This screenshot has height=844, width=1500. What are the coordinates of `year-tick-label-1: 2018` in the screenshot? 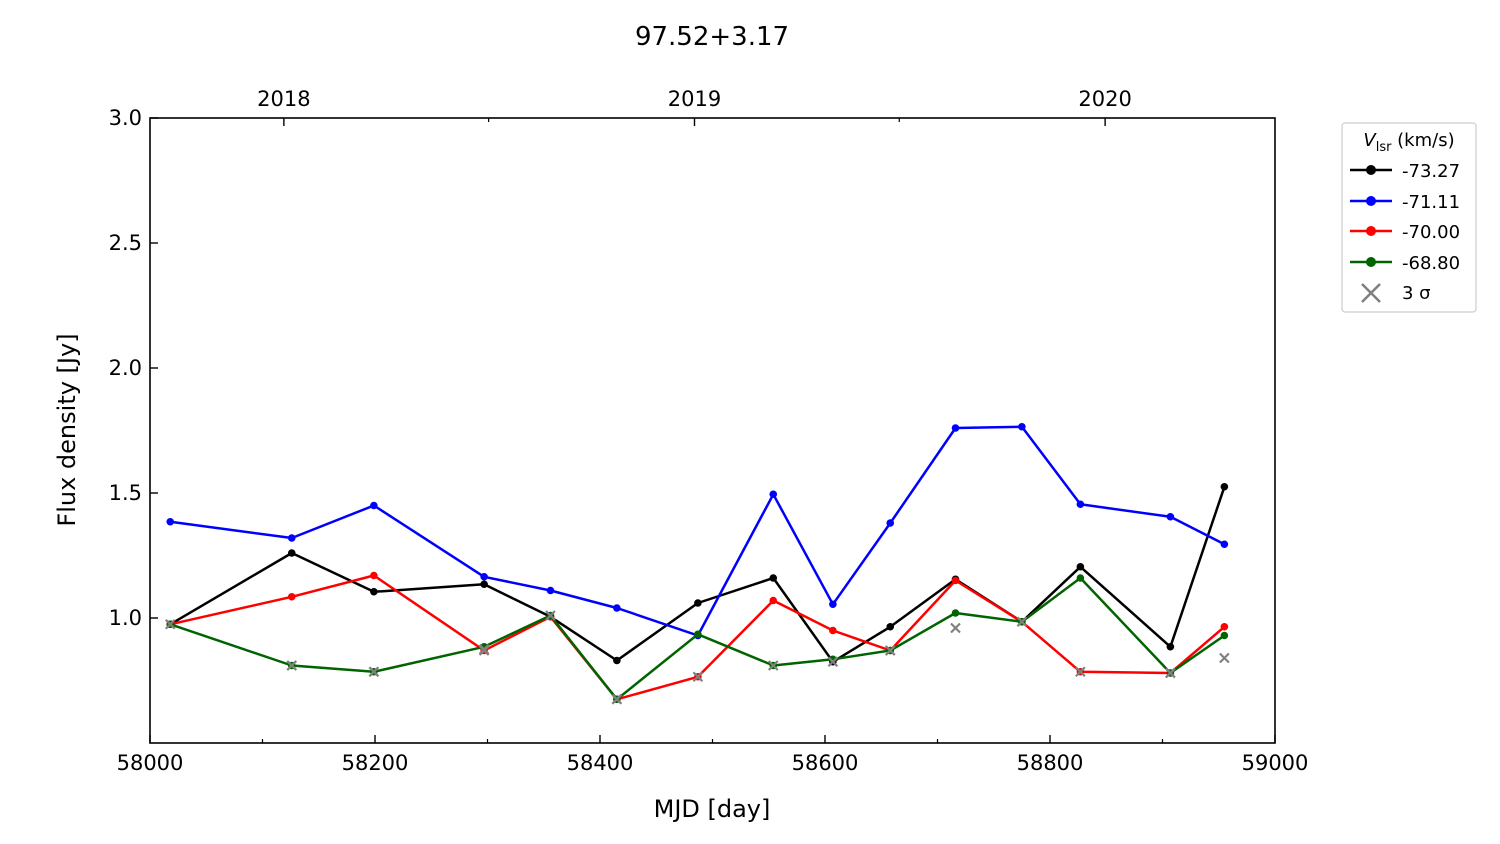 It's located at (283, 99).